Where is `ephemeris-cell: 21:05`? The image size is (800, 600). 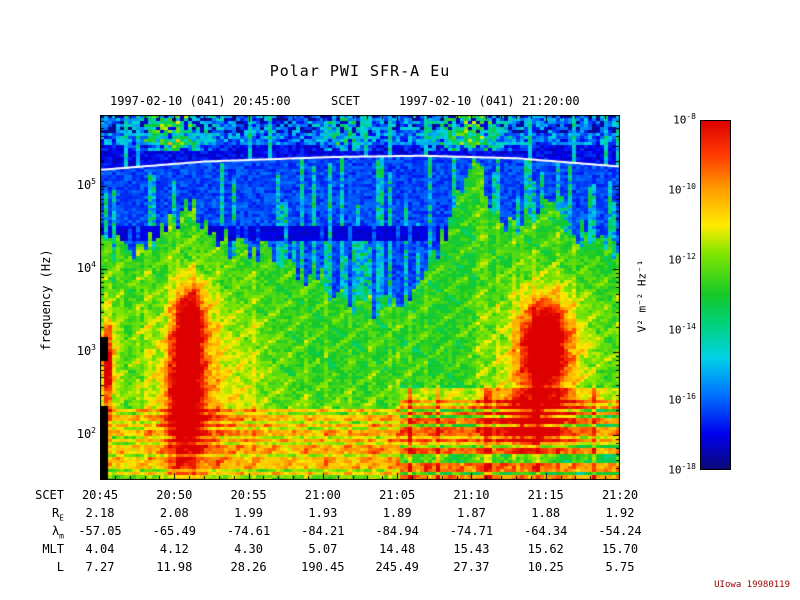 ephemeris-cell: 21:05 is located at coordinates (397, 495).